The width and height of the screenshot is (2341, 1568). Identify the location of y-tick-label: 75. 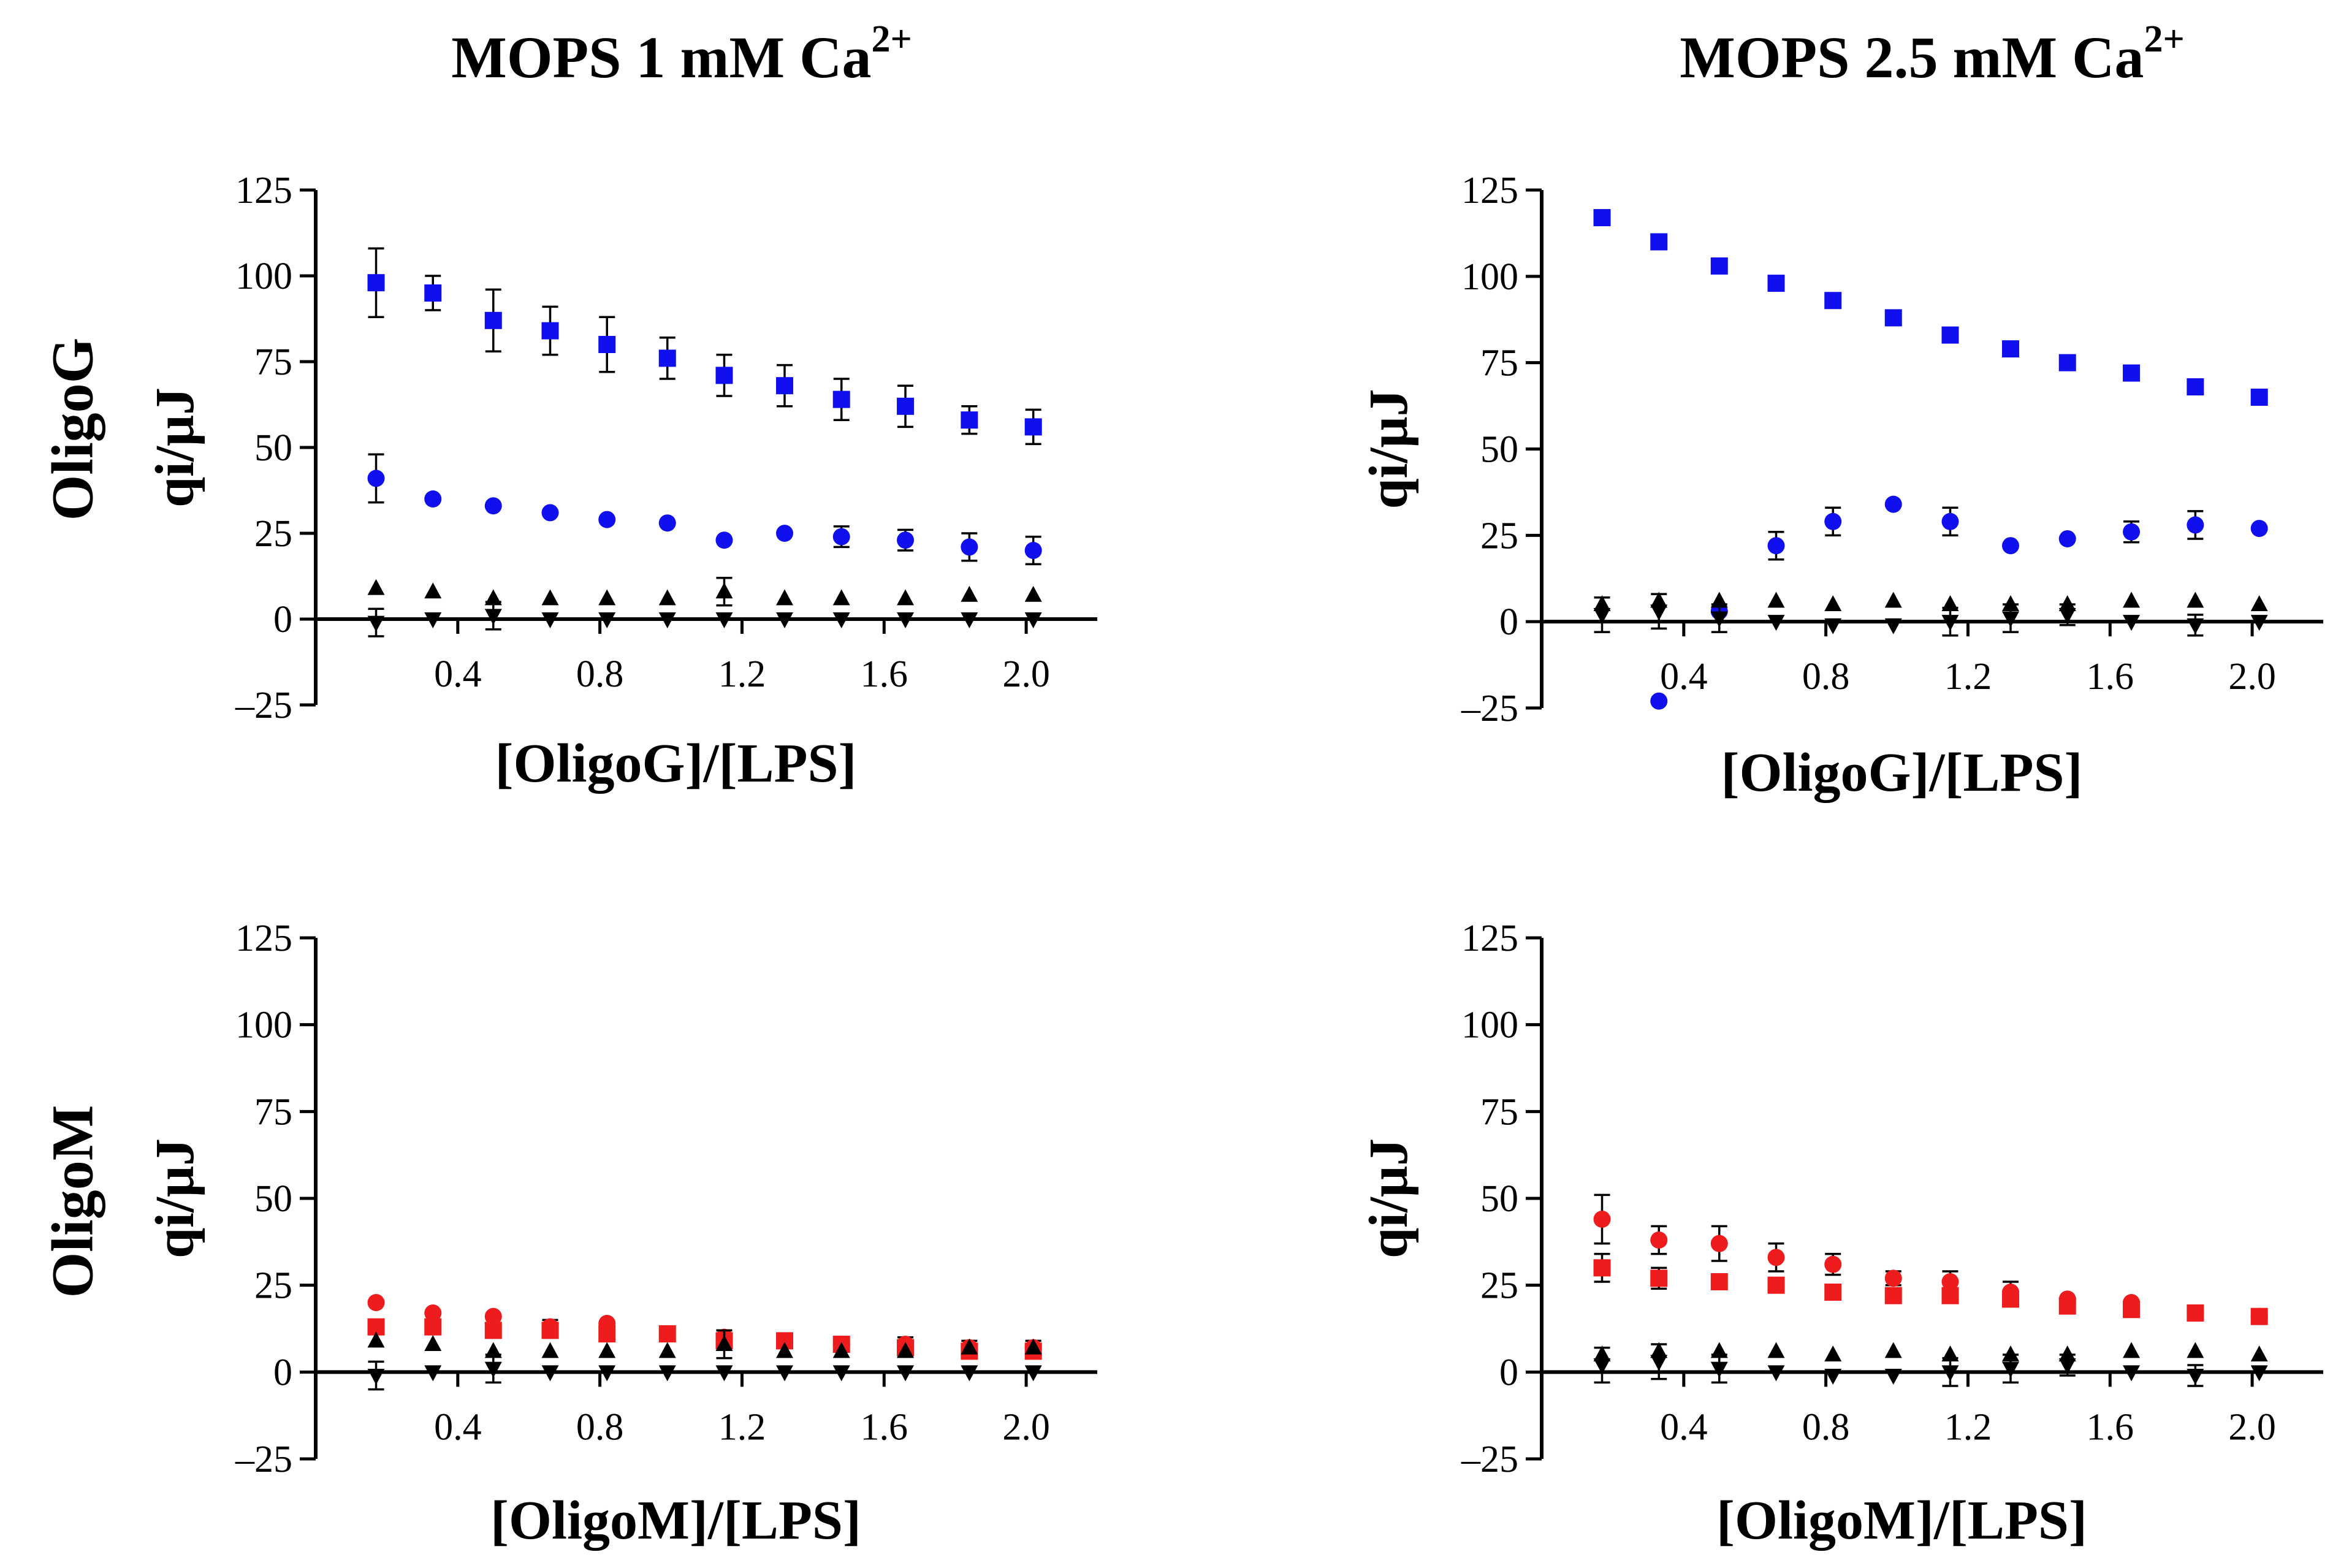
(1499, 364).